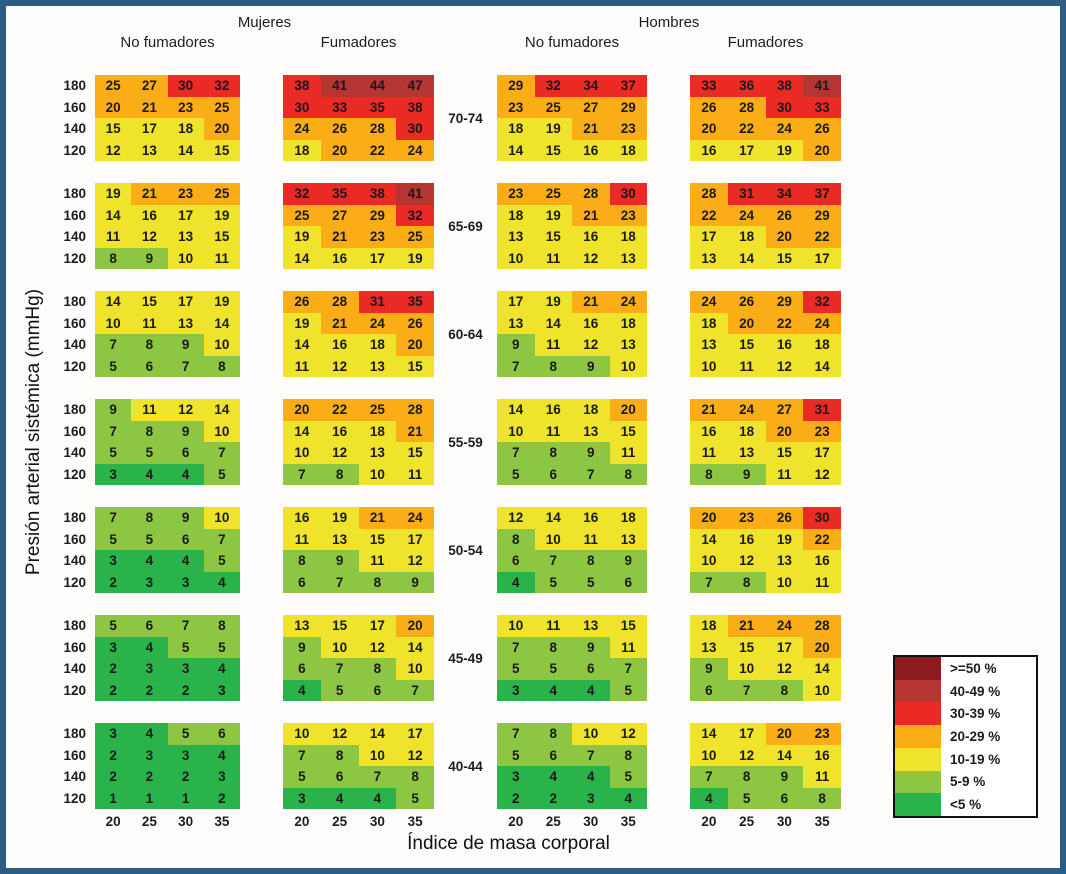 Image resolution: width=1066 pixels, height=874 pixels. What do you see at coordinates (553, 821) in the screenshot?
I see `bmi-tick-label: 25` at bounding box center [553, 821].